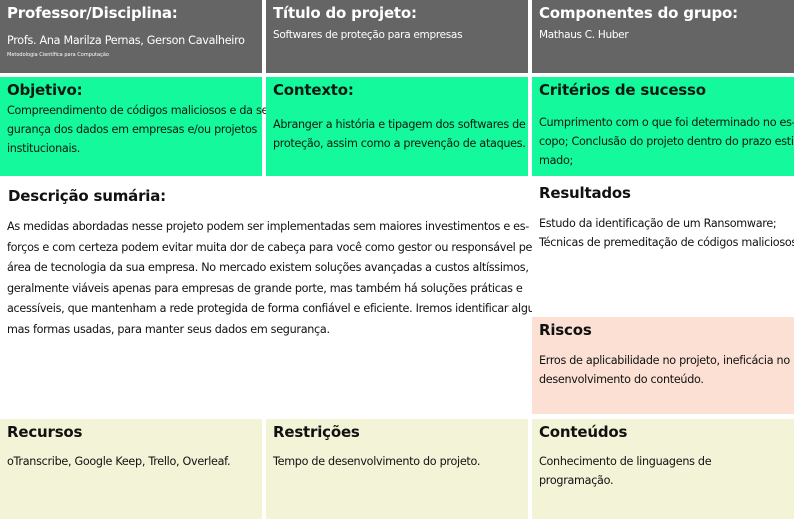  What do you see at coordinates (92, 13) in the screenshot?
I see `professor-title: Professor/Disciplina:` at bounding box center [92, 13].